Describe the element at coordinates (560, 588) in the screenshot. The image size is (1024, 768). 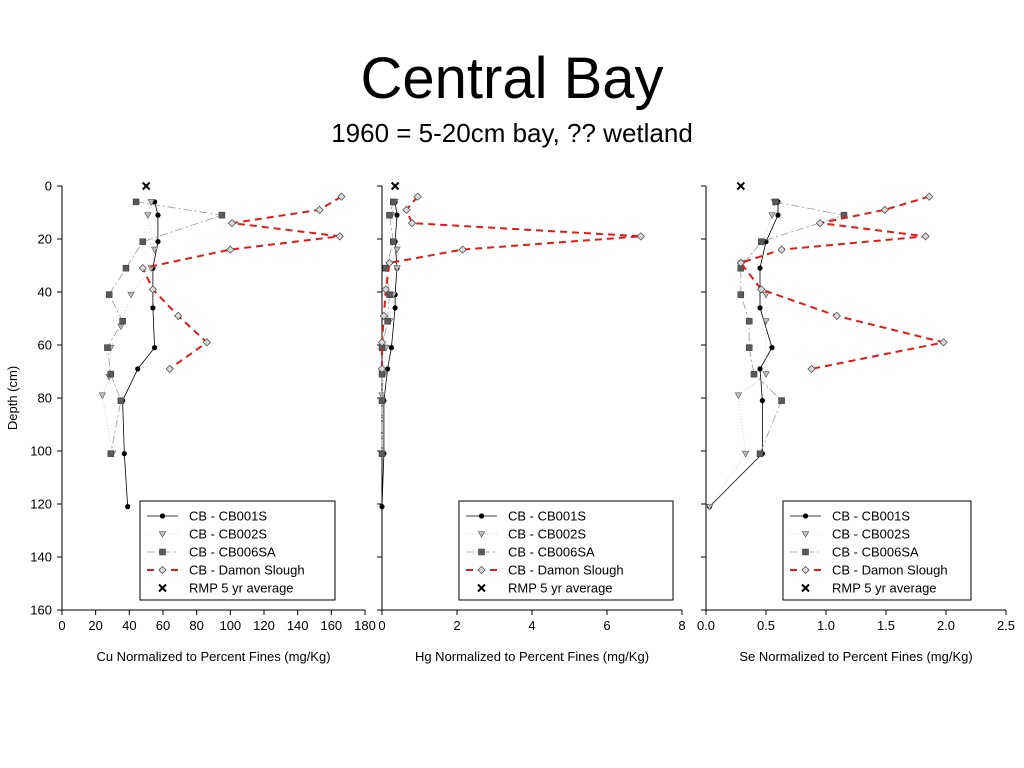
I see `legend-label: RMP 5 yr average` at that location.